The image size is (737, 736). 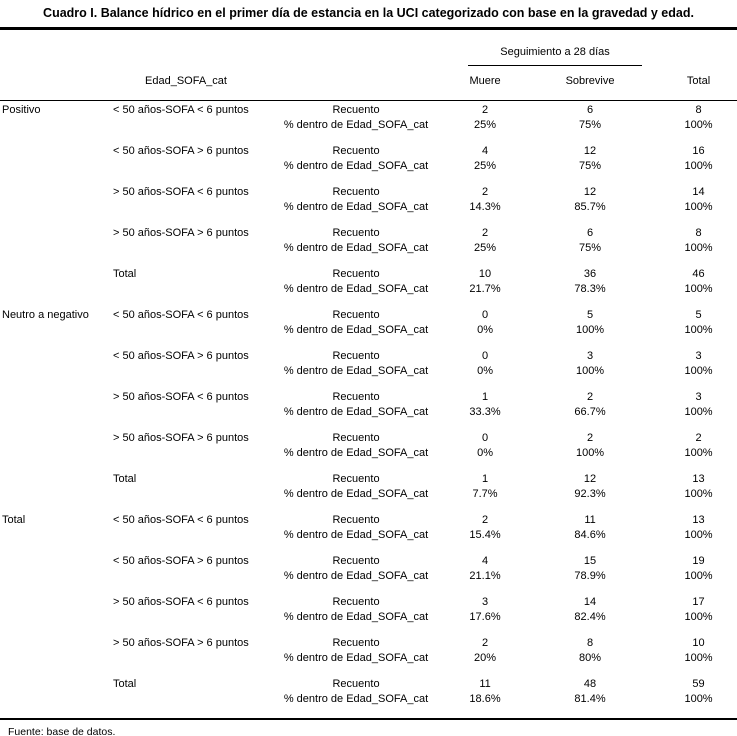 I want to click on value-cell: 5 100%, so click(x=698, y=328).